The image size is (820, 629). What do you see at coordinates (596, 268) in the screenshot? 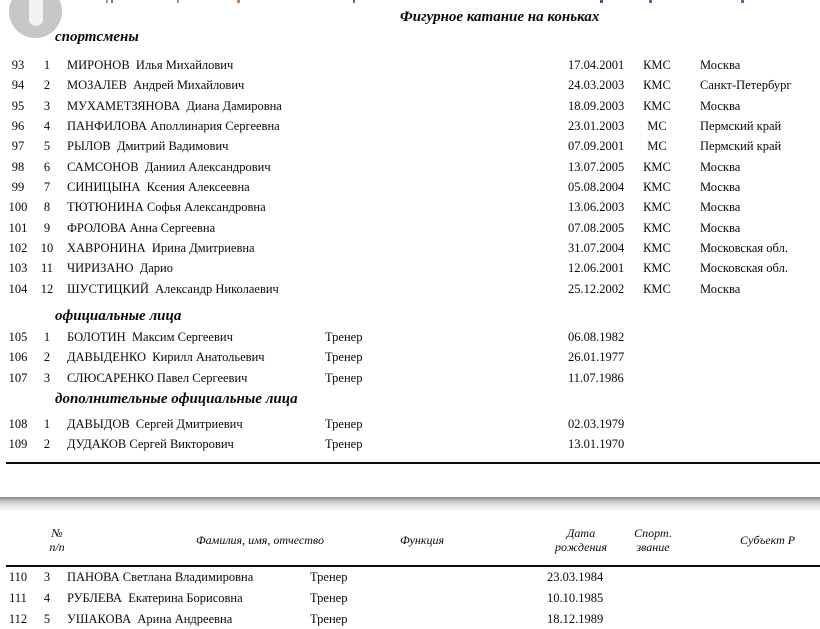
I see `birth-date: 12.06.2001` at bounding box center [596, 268].